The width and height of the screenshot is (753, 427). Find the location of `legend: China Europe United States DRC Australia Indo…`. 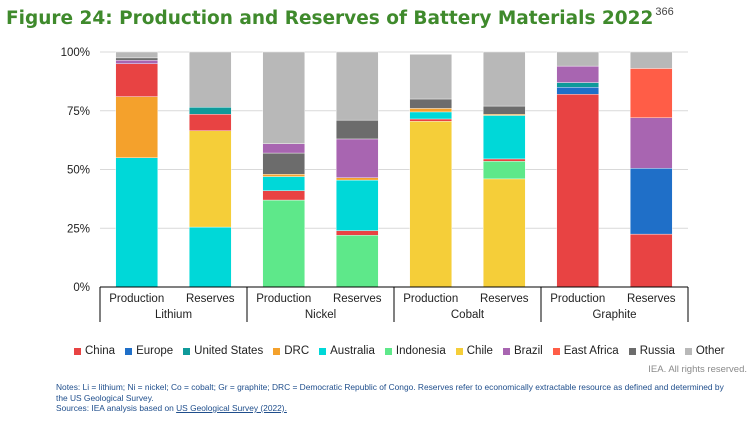

legend: China Europe United States DRC Australia Indo… is located at coordinates (399, 351).